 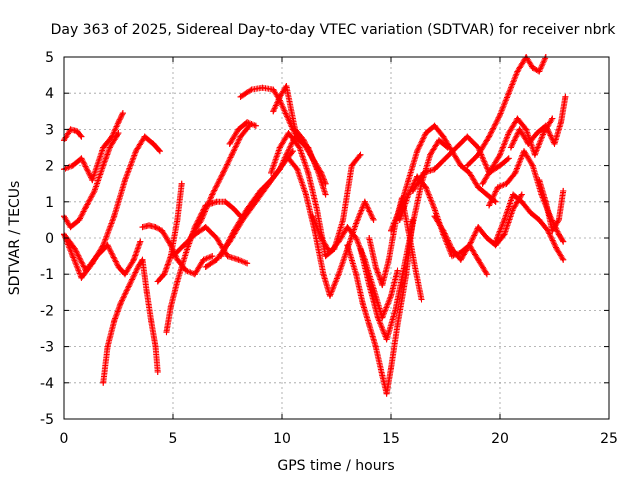 What do you see at coordinates (609, 439) in the screenshot?
I see `x-tick-label: 25` at bounding box center [609, 439].